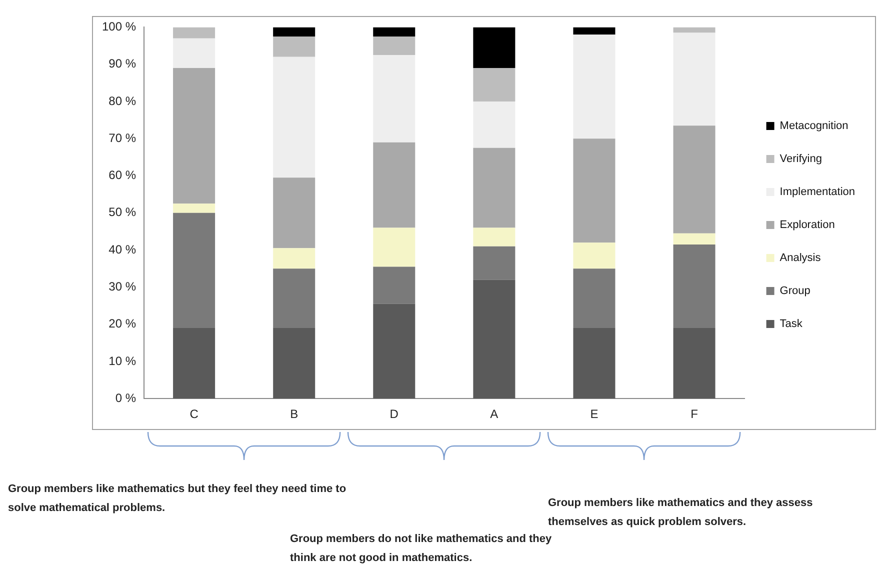  Describe the element at coordinates (122, 101) in the screenshot. I see `y-tick-label: 80 %` at that location.